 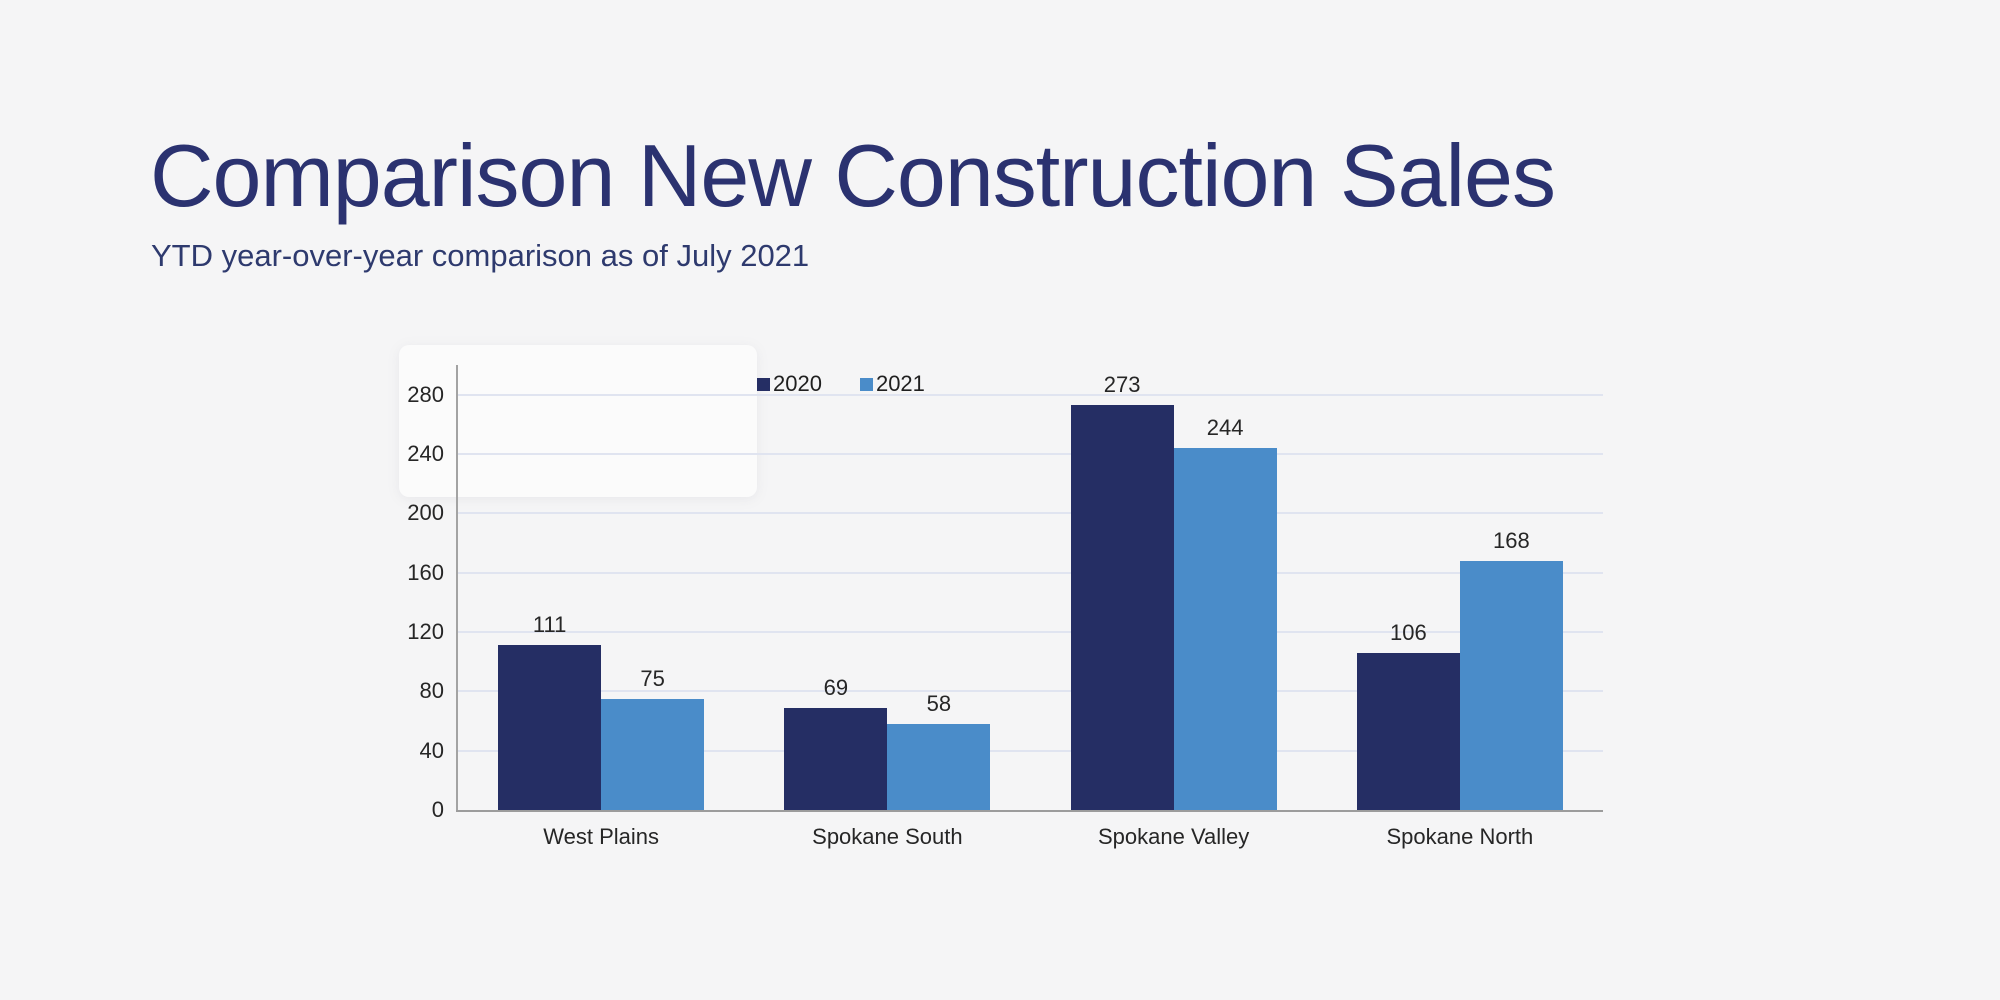 I want to click on background-highlight-panel, so click(x=578, y=421).